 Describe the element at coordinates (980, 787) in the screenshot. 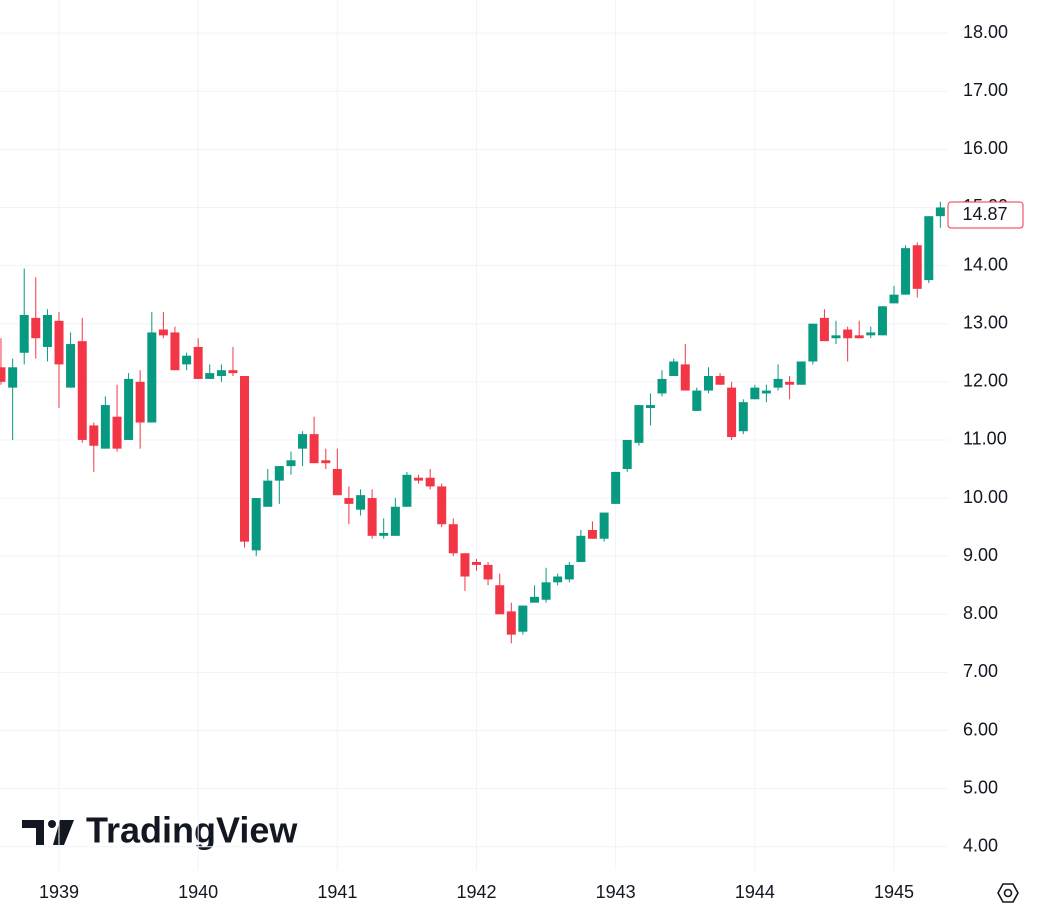

I see `y-tick-label: 5.00` at that location.